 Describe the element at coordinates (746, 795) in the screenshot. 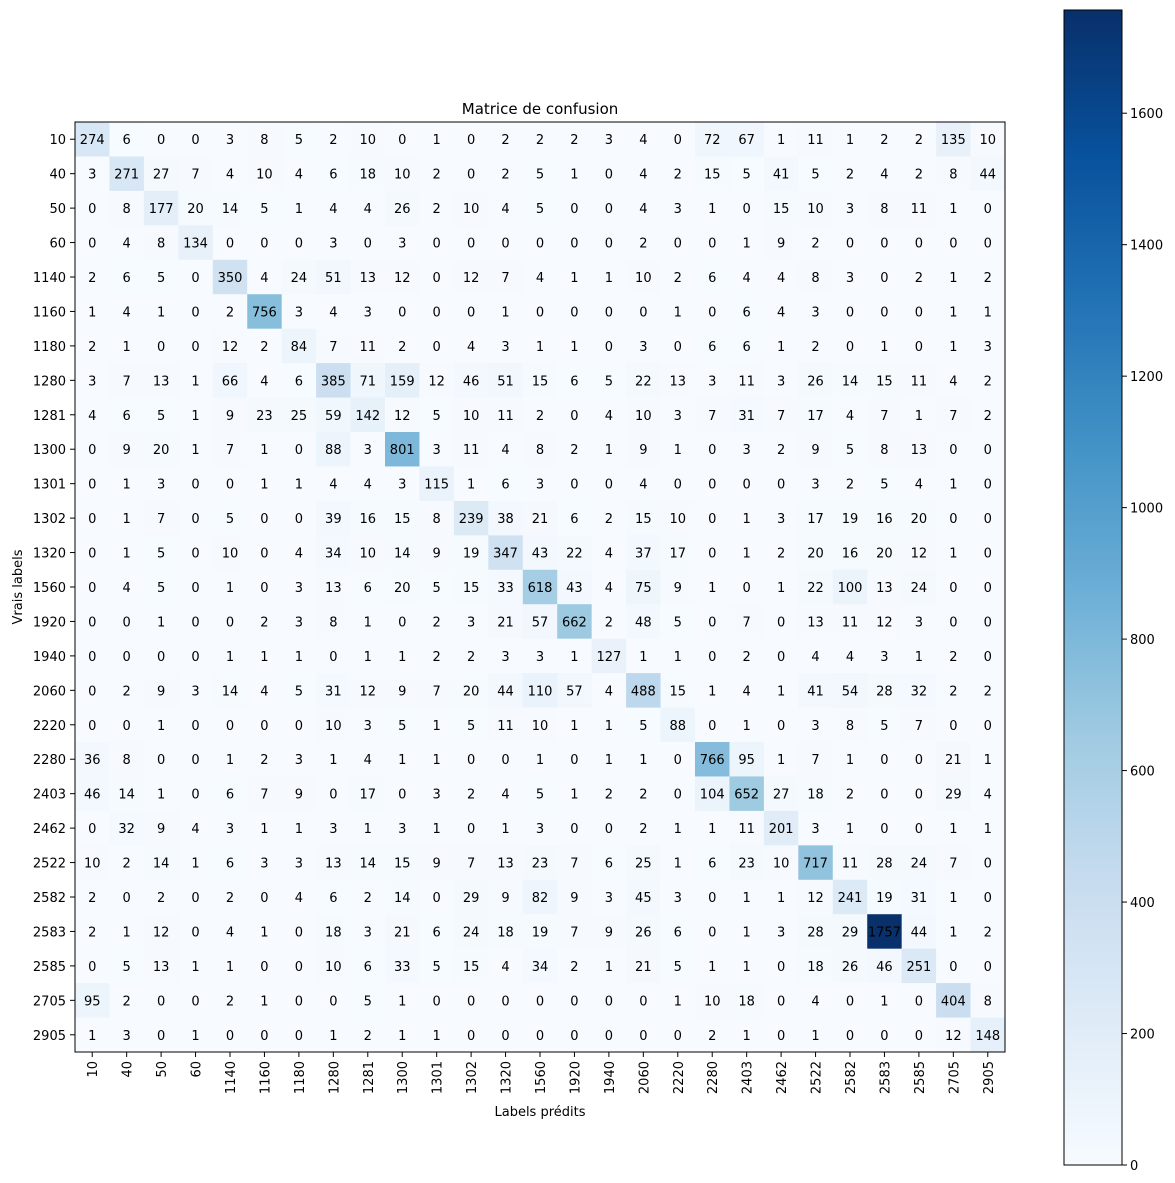

I see `cell-value: 652` at that location.